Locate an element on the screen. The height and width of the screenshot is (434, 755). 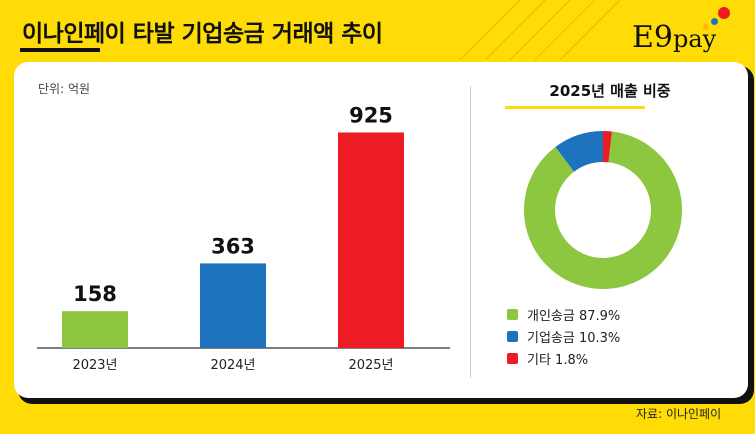
bar-value-label: 158 is located at coordinates (95, 294).